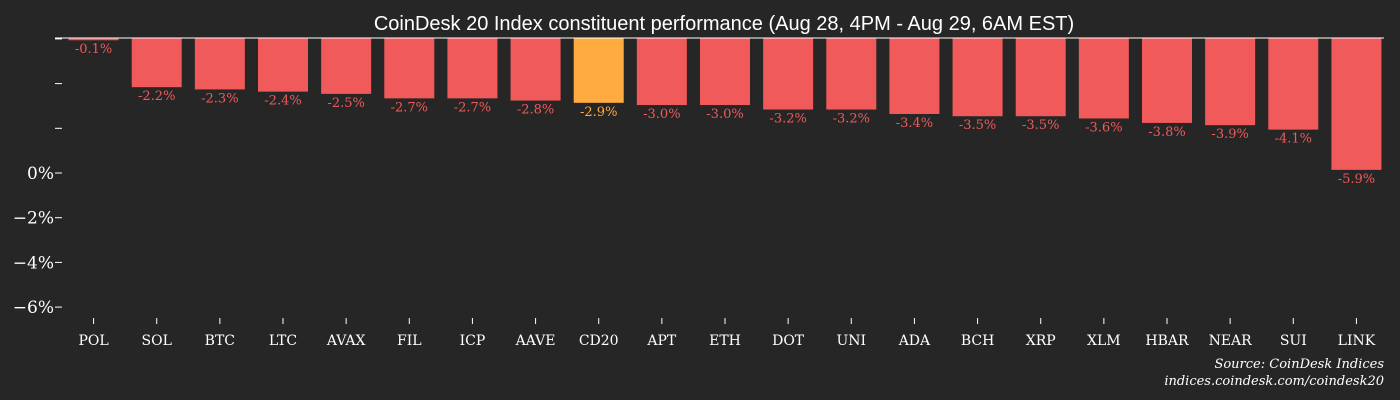 The width and height of the screenshot is (1400, 400). Describe the element at coordinates (535, 110) in the screenshot. I see `data-label-aave: -2.8%` at that location.